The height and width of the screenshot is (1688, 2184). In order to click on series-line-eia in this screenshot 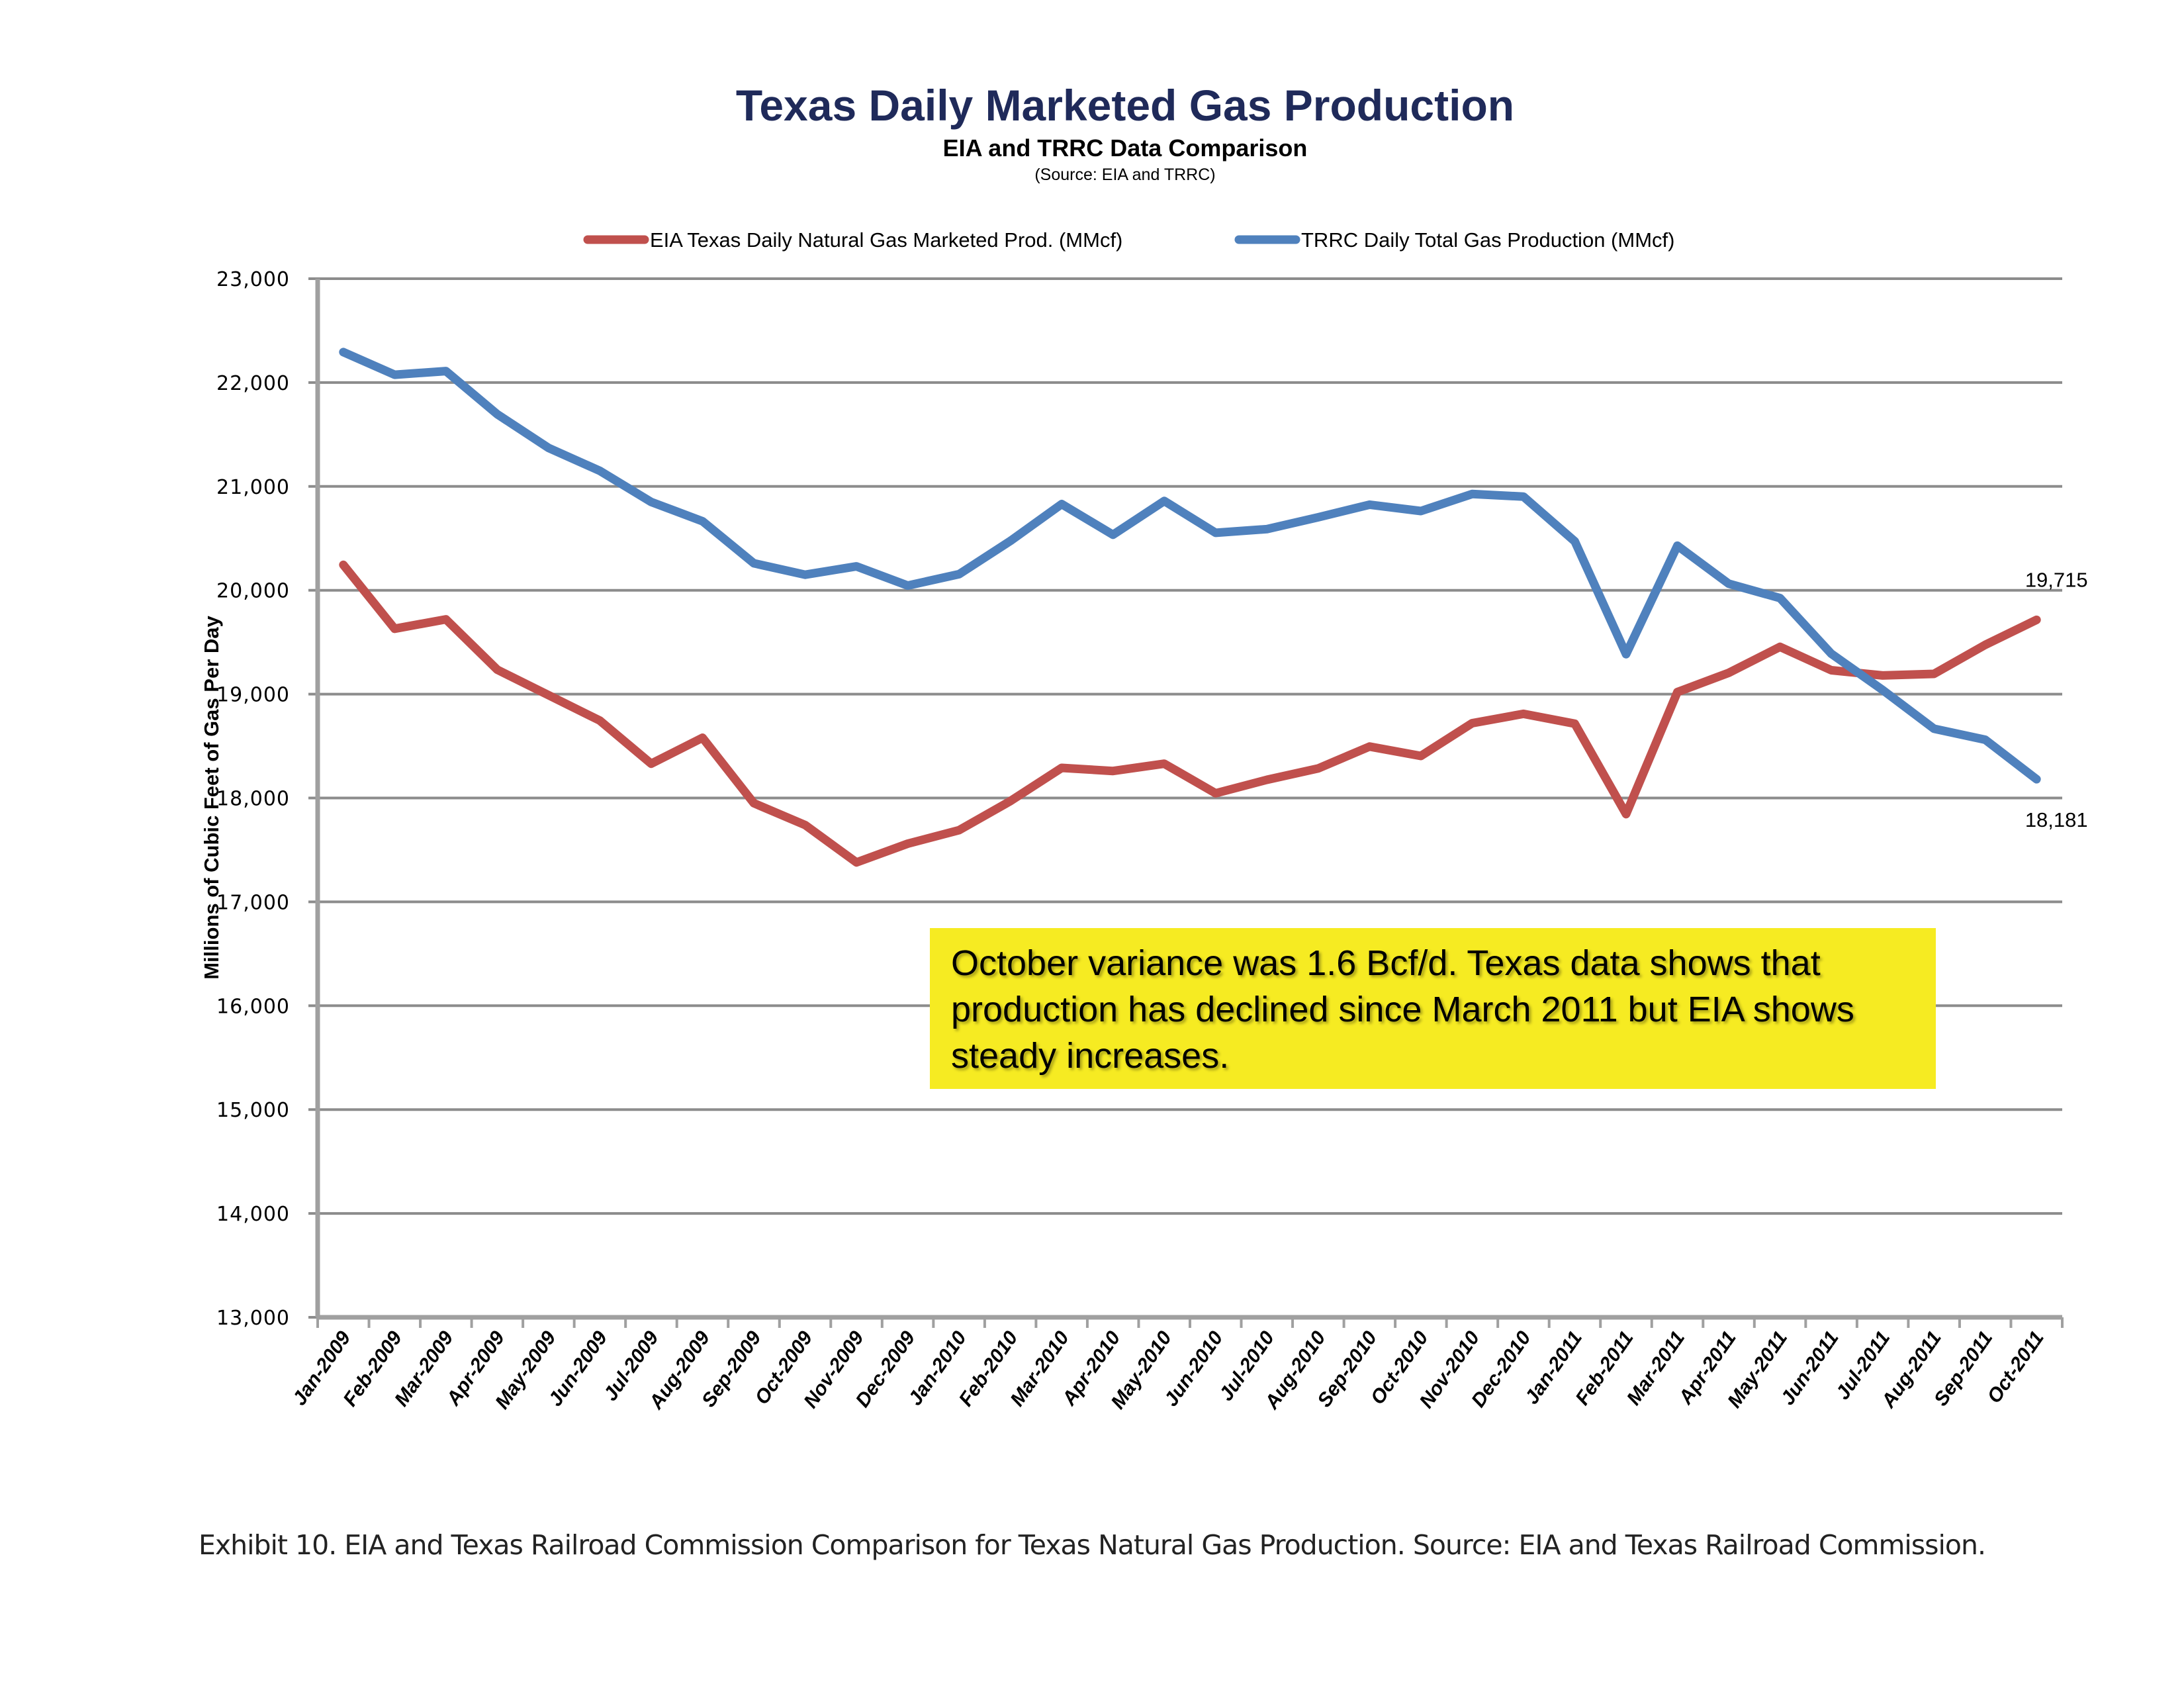, I will do `click(1190, 713)`.